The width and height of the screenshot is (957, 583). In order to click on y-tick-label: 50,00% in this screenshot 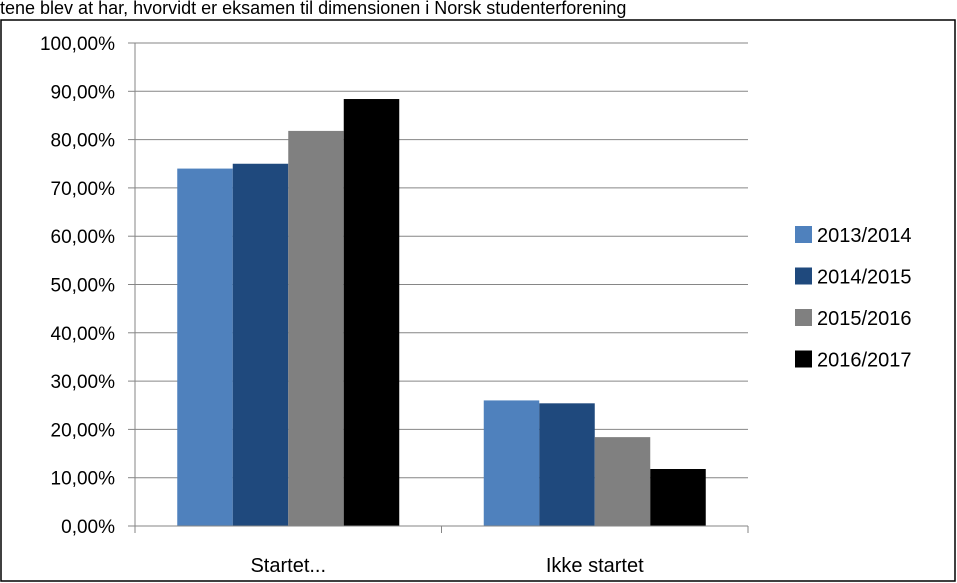, I will do `click(83, 286)`.